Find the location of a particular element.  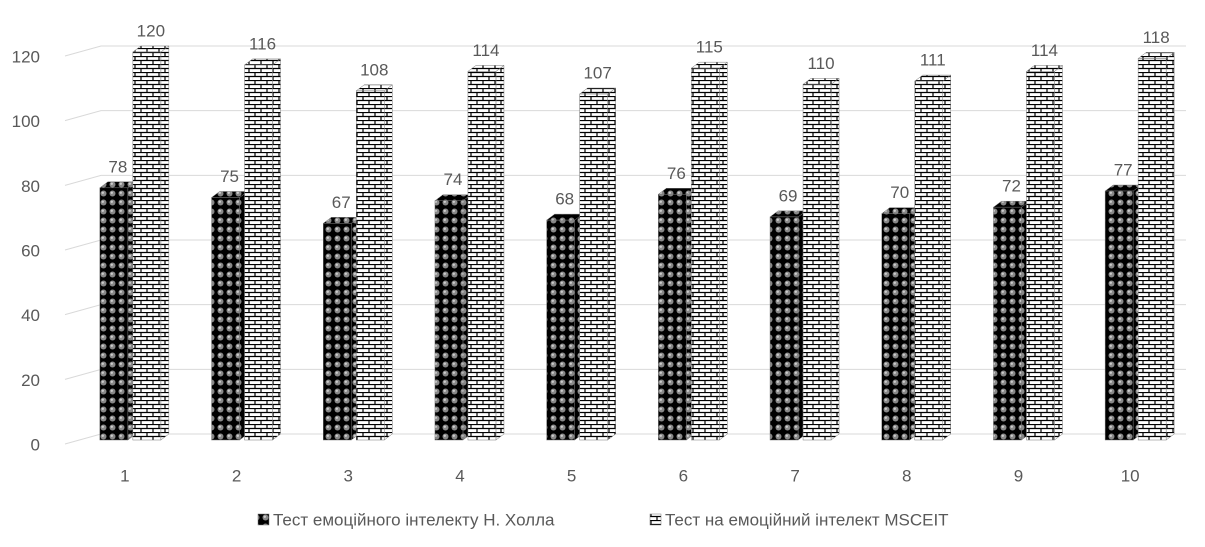

y-tick-label: 120 is located at coordinates (26, 56).